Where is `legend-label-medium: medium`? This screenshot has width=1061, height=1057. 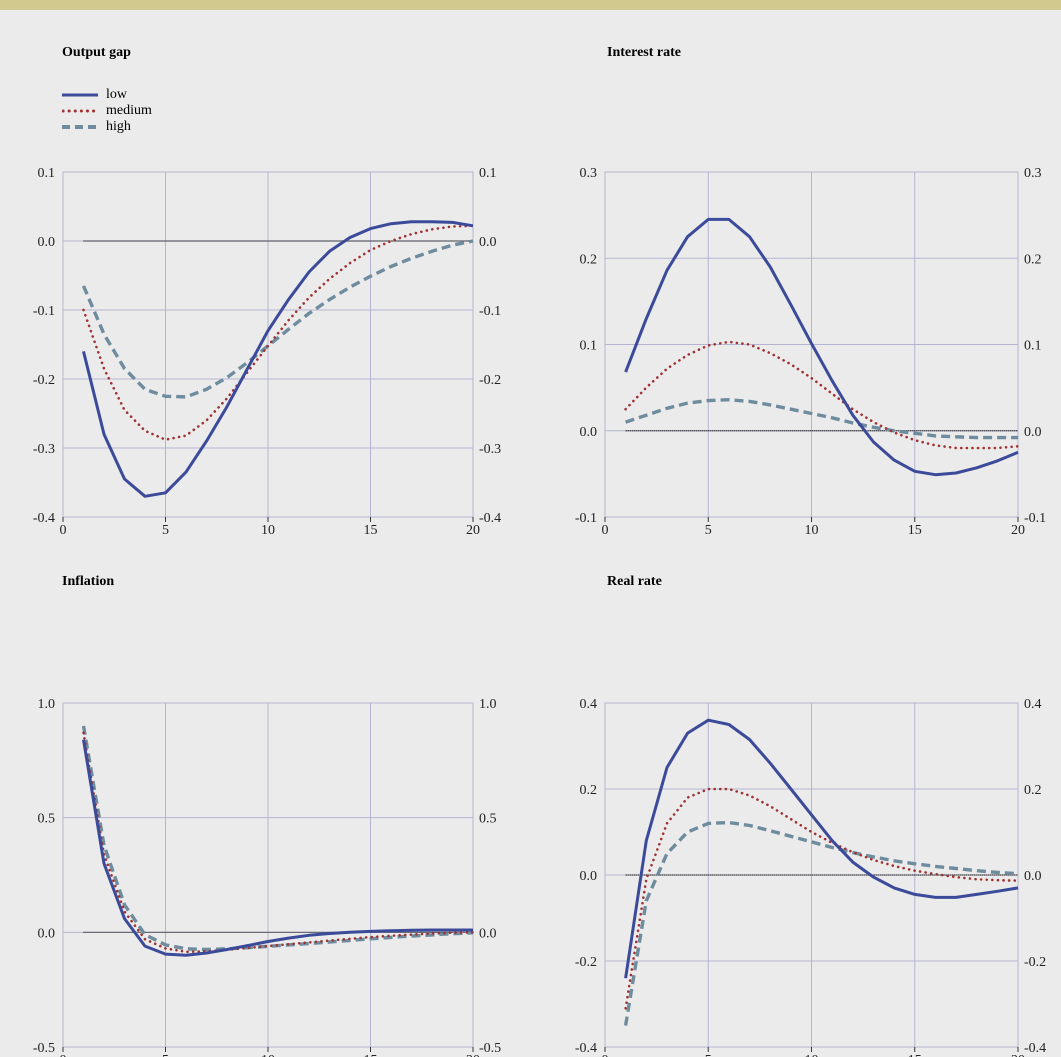 legend-label-medium: medium is located at coordinates (129, 110).